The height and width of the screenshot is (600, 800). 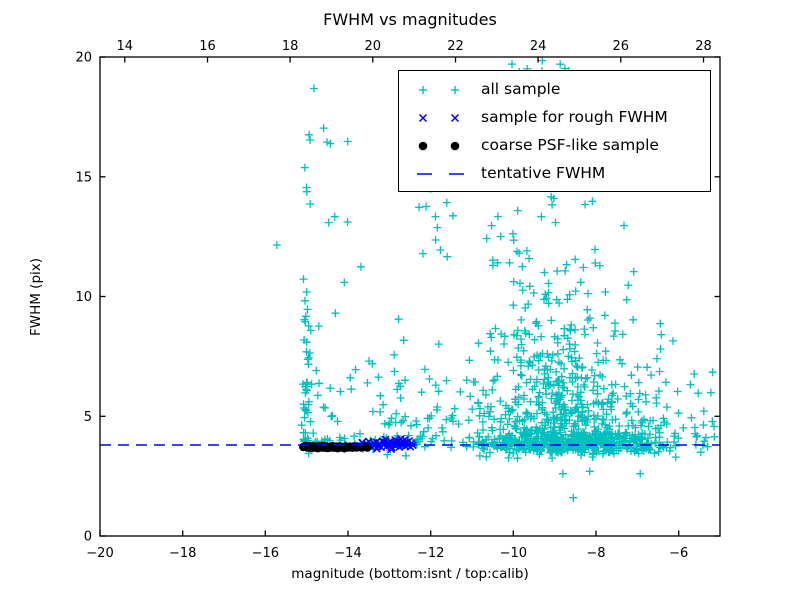 I want to click on x-bottom-tick-label: −18, so click(x=182, y=553).